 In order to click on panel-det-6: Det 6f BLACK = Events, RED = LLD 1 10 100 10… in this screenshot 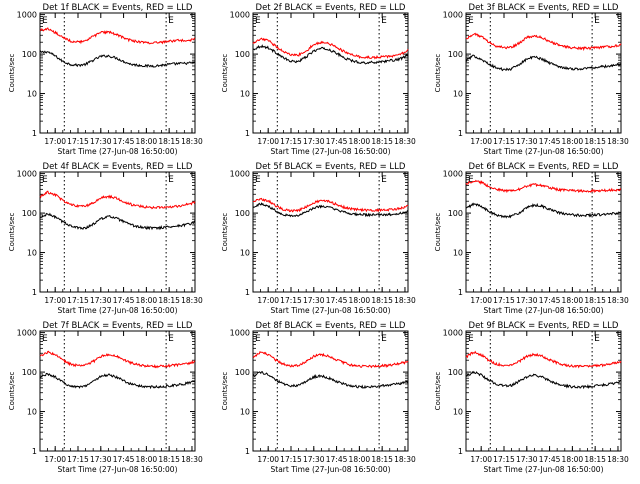, I will do `click(531, 238)`.